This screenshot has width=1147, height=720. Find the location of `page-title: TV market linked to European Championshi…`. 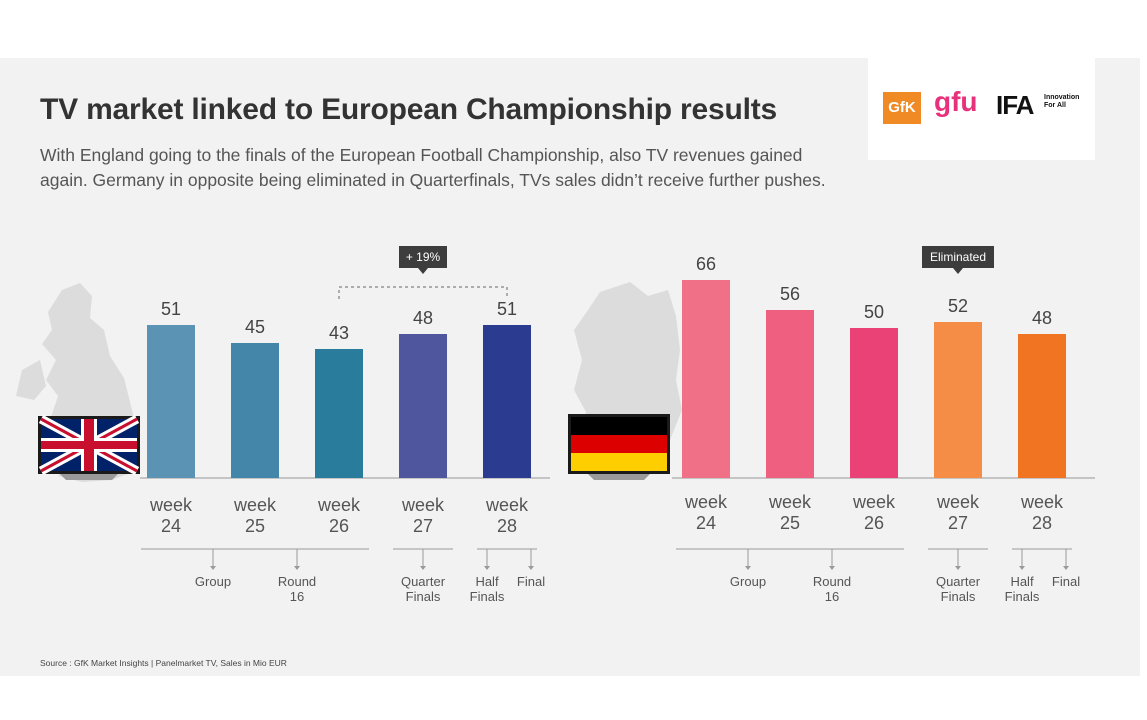

page-title: TV market linked to European Championshi… is located at coordinates (409, 109).